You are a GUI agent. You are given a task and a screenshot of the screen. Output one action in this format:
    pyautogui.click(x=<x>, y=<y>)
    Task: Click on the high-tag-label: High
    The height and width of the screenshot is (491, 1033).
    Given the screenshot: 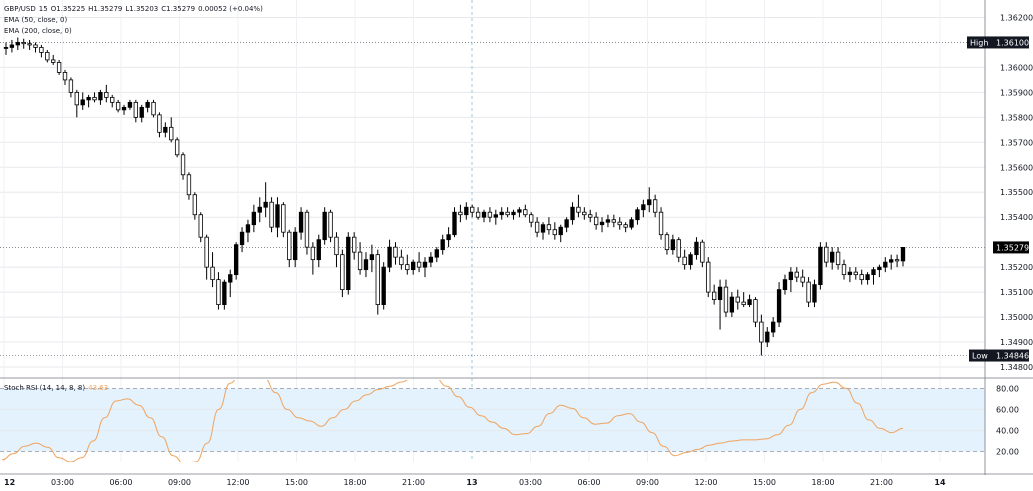 What is the action you would take?
    pyautogui.click(x=979, y=42)
    